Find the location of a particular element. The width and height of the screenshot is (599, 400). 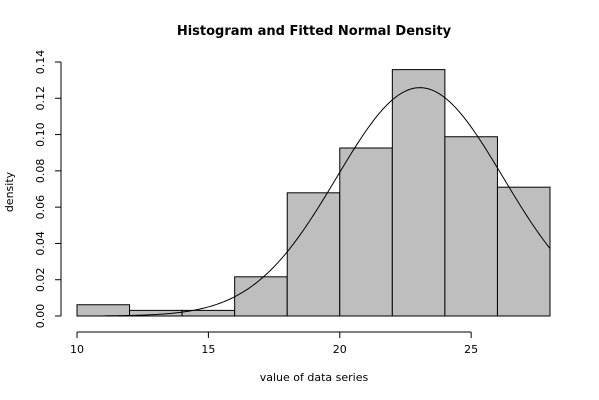

y-tick-label: 0.06 is located at coordinates (40, 207).